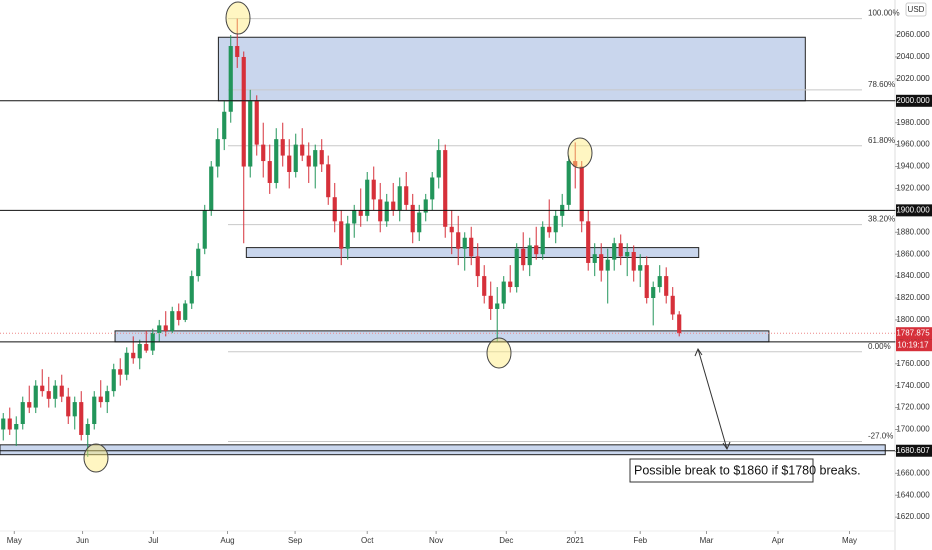 This screenshot has height=550, width=932. Describe the element at coordinates (227, 540) in the screenshot. I see `x-tick-label: Aug` at that location.